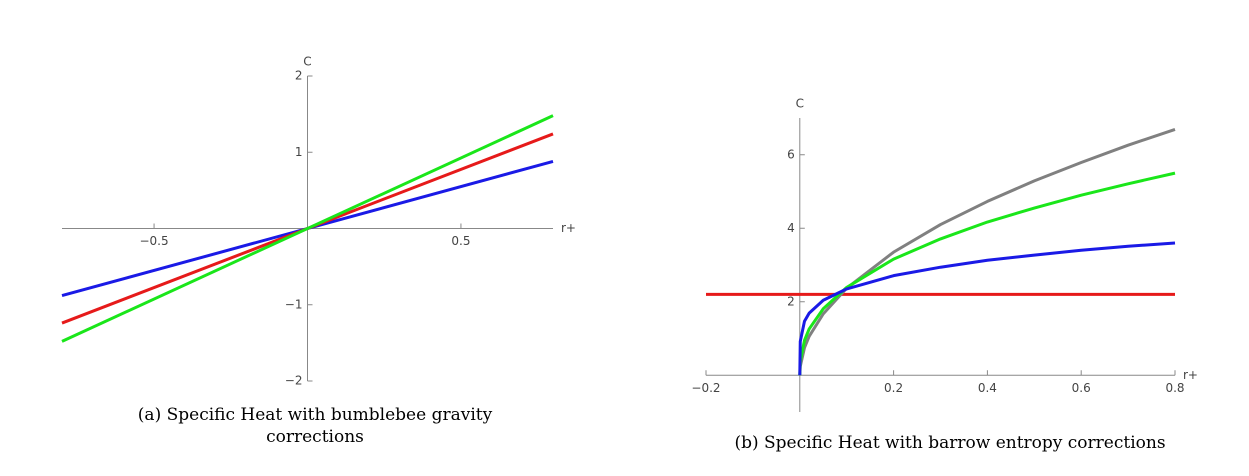  Describe the element at coordinates (294, 381) in the screenshot. I see `y-tick-label: −2` at that location.